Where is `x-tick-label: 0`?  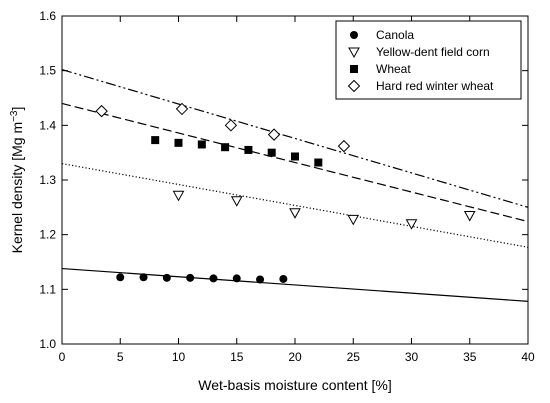
x-tick-label: 0 is located at coordinates (62, 357).